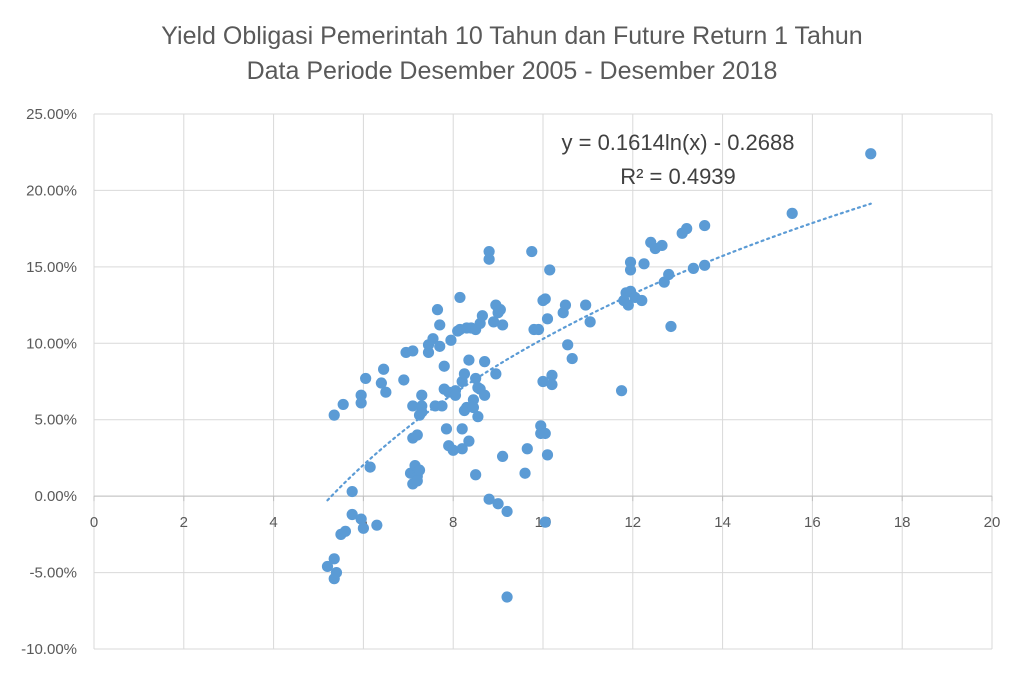 The width and height of the screenshot is (1024, 673). I want to click on x-tick-label: 4, so click(273, 522).